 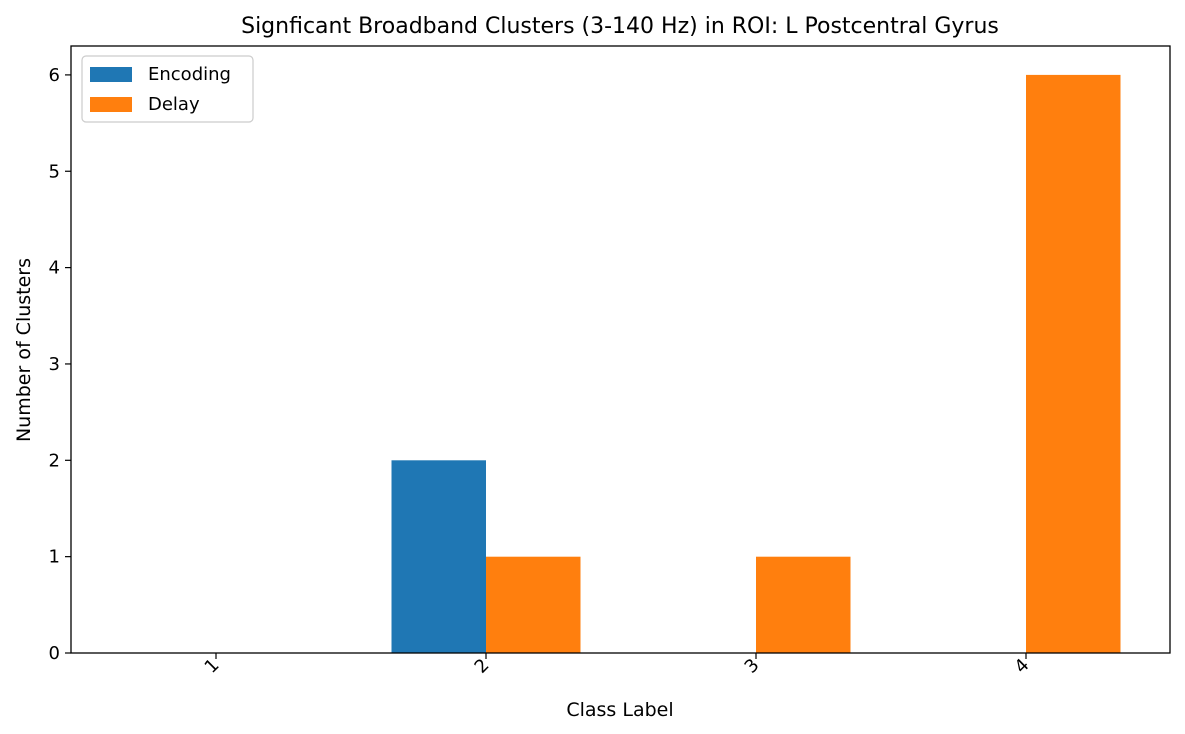 I want to click on legend-swatch-delay, so click(x=111, y=104).